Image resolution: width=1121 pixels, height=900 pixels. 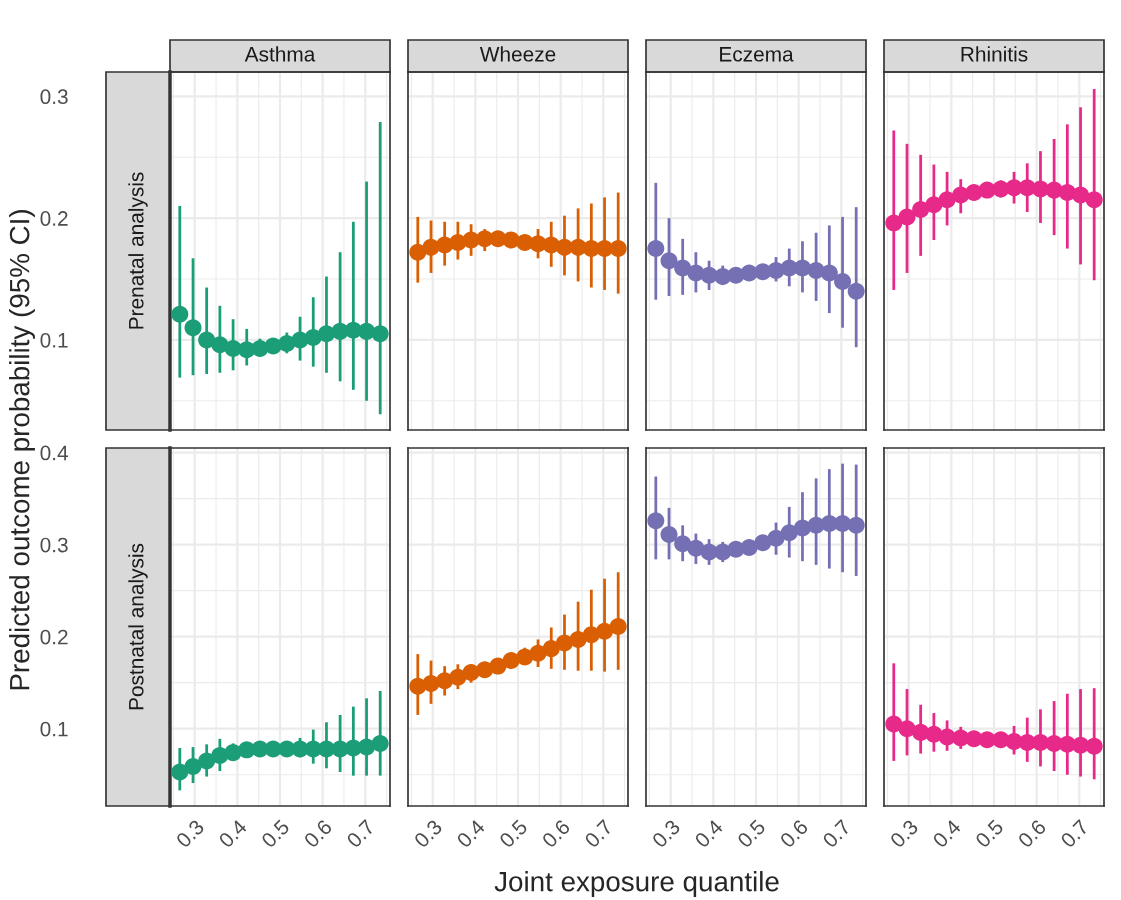 I want to click on x-axis-title: Joint exposure quantile, so click(x=636, y=884).